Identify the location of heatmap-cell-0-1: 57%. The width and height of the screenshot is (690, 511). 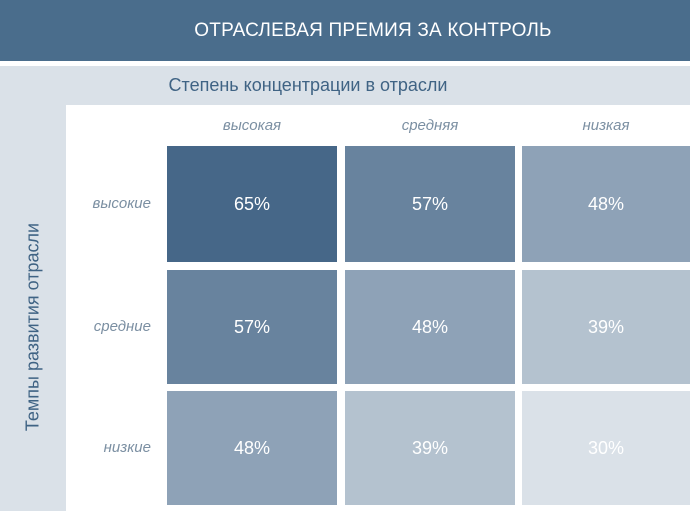
(430, 204).